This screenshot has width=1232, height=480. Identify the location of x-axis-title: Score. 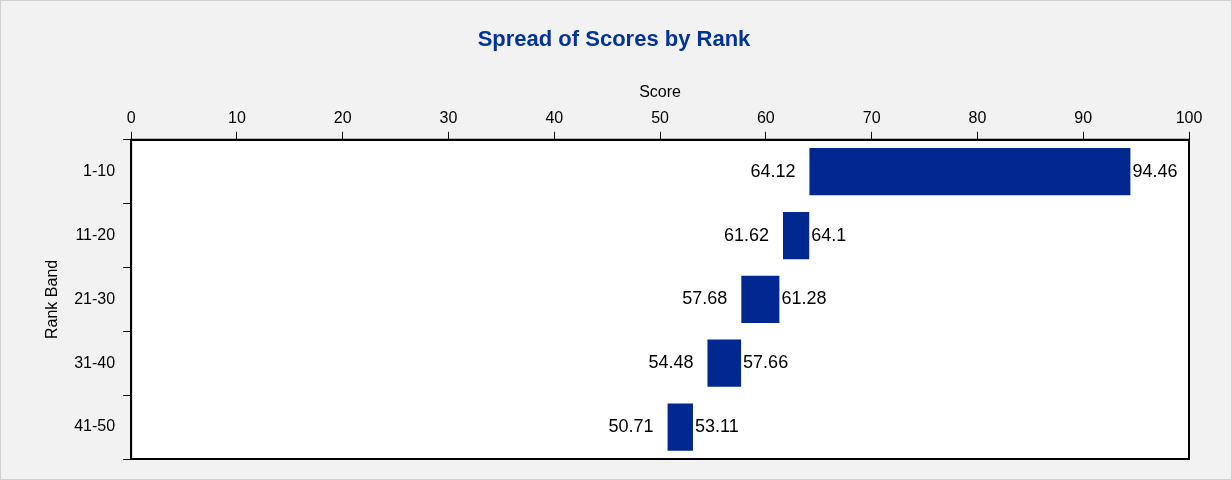
(660, 92).